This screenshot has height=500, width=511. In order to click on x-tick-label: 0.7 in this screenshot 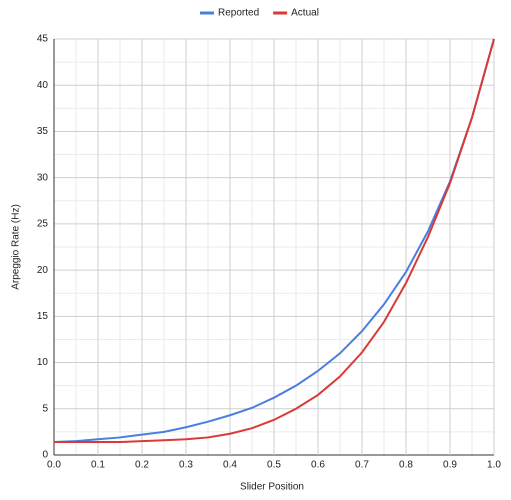, I will do `click(362, 465)`.